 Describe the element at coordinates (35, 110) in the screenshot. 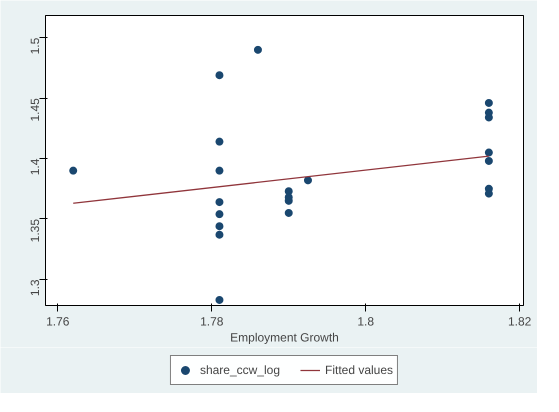

I see `y-tick-label: 1.45` at that location.